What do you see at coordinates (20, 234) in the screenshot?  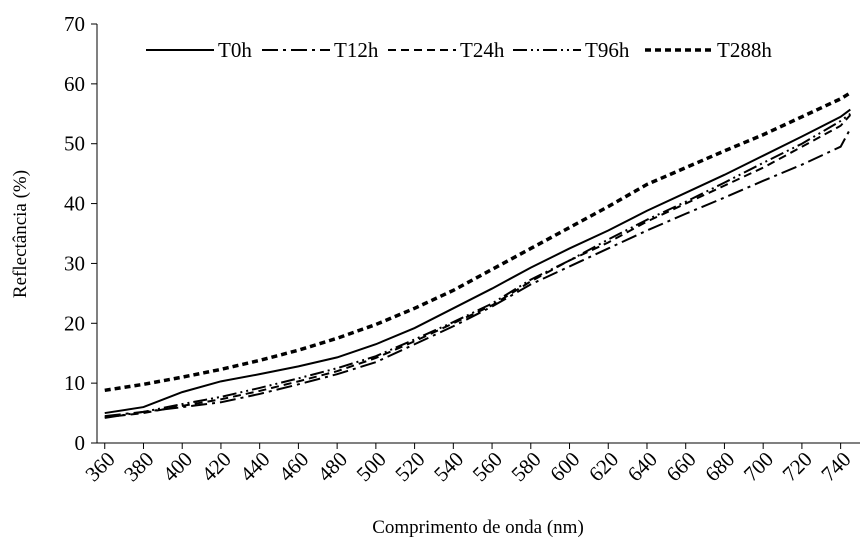 I see `y-axis-title: Reflectância (%)` at bounding box center [20, 234].